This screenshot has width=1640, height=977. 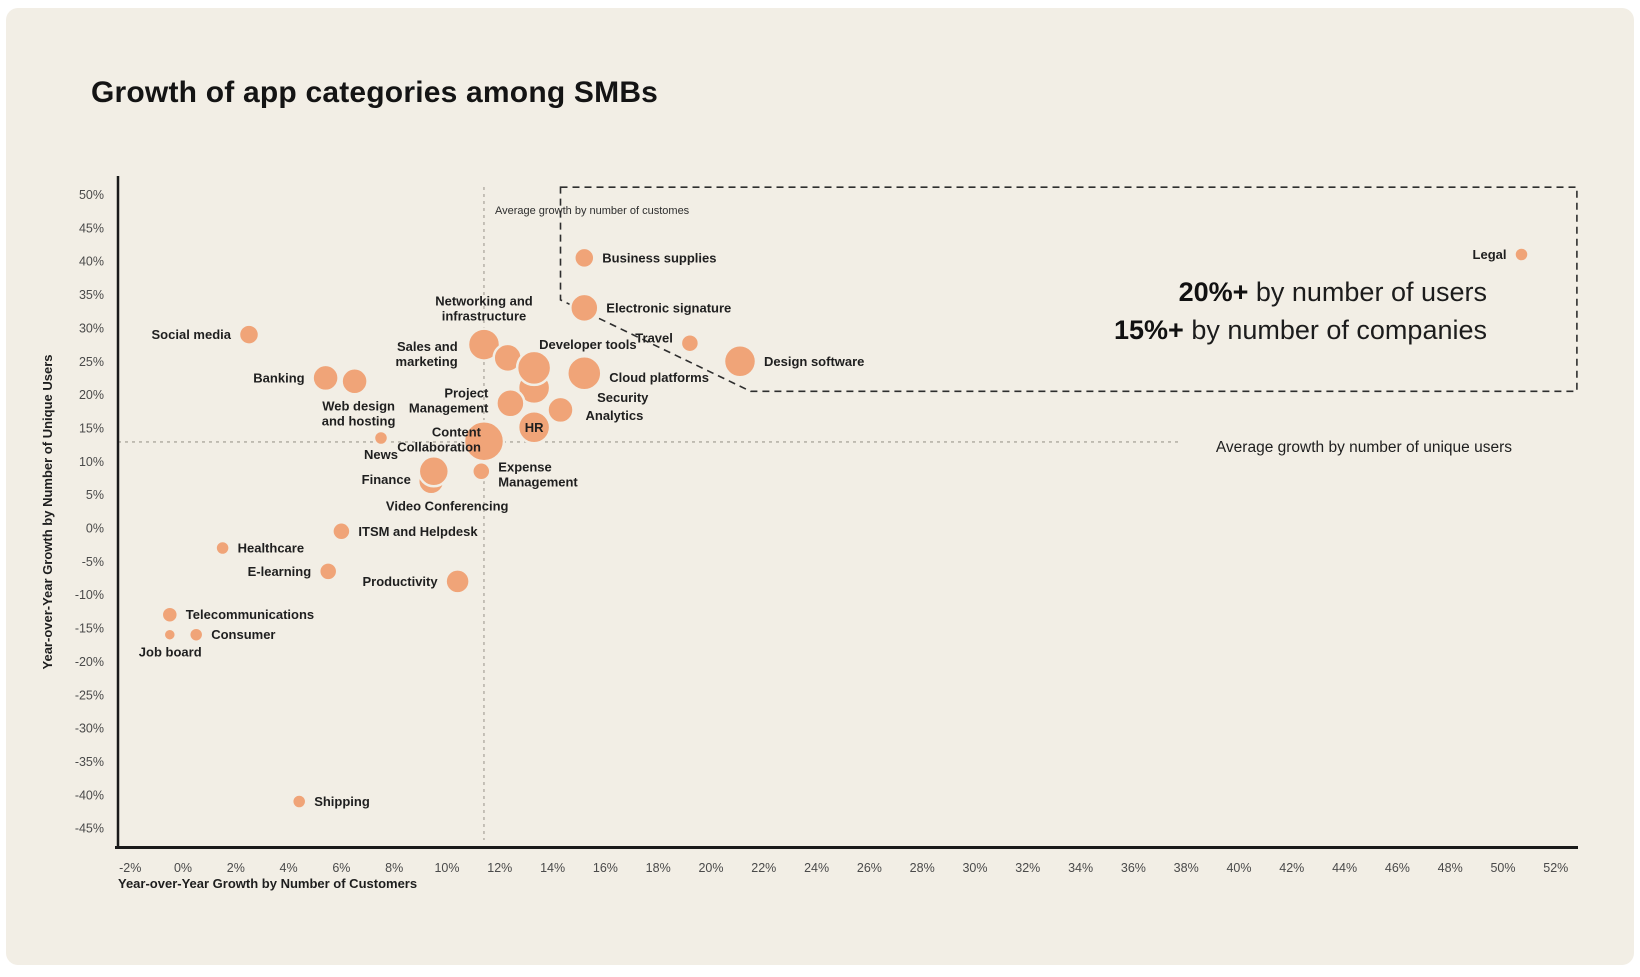 What do you see at coordinates (814, 361) in the screenshot?
I see `bubble-label-design-software: Design software` at bounding box center [814, 361].